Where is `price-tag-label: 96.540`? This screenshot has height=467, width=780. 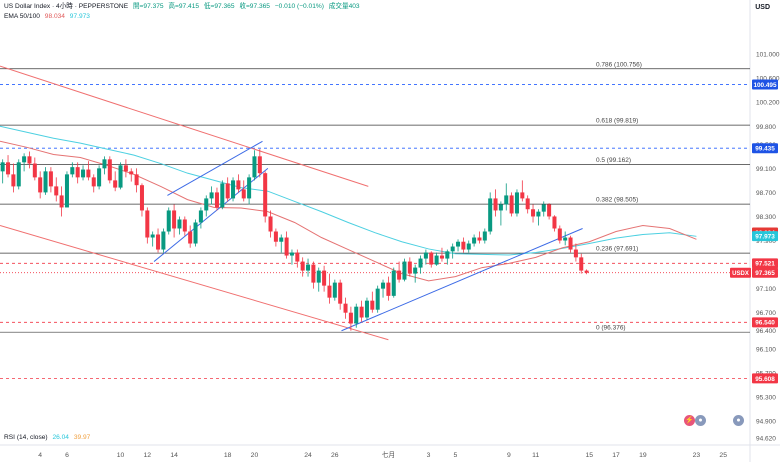
price-tag-label: 96.540 is located at coordinates (765, 323).